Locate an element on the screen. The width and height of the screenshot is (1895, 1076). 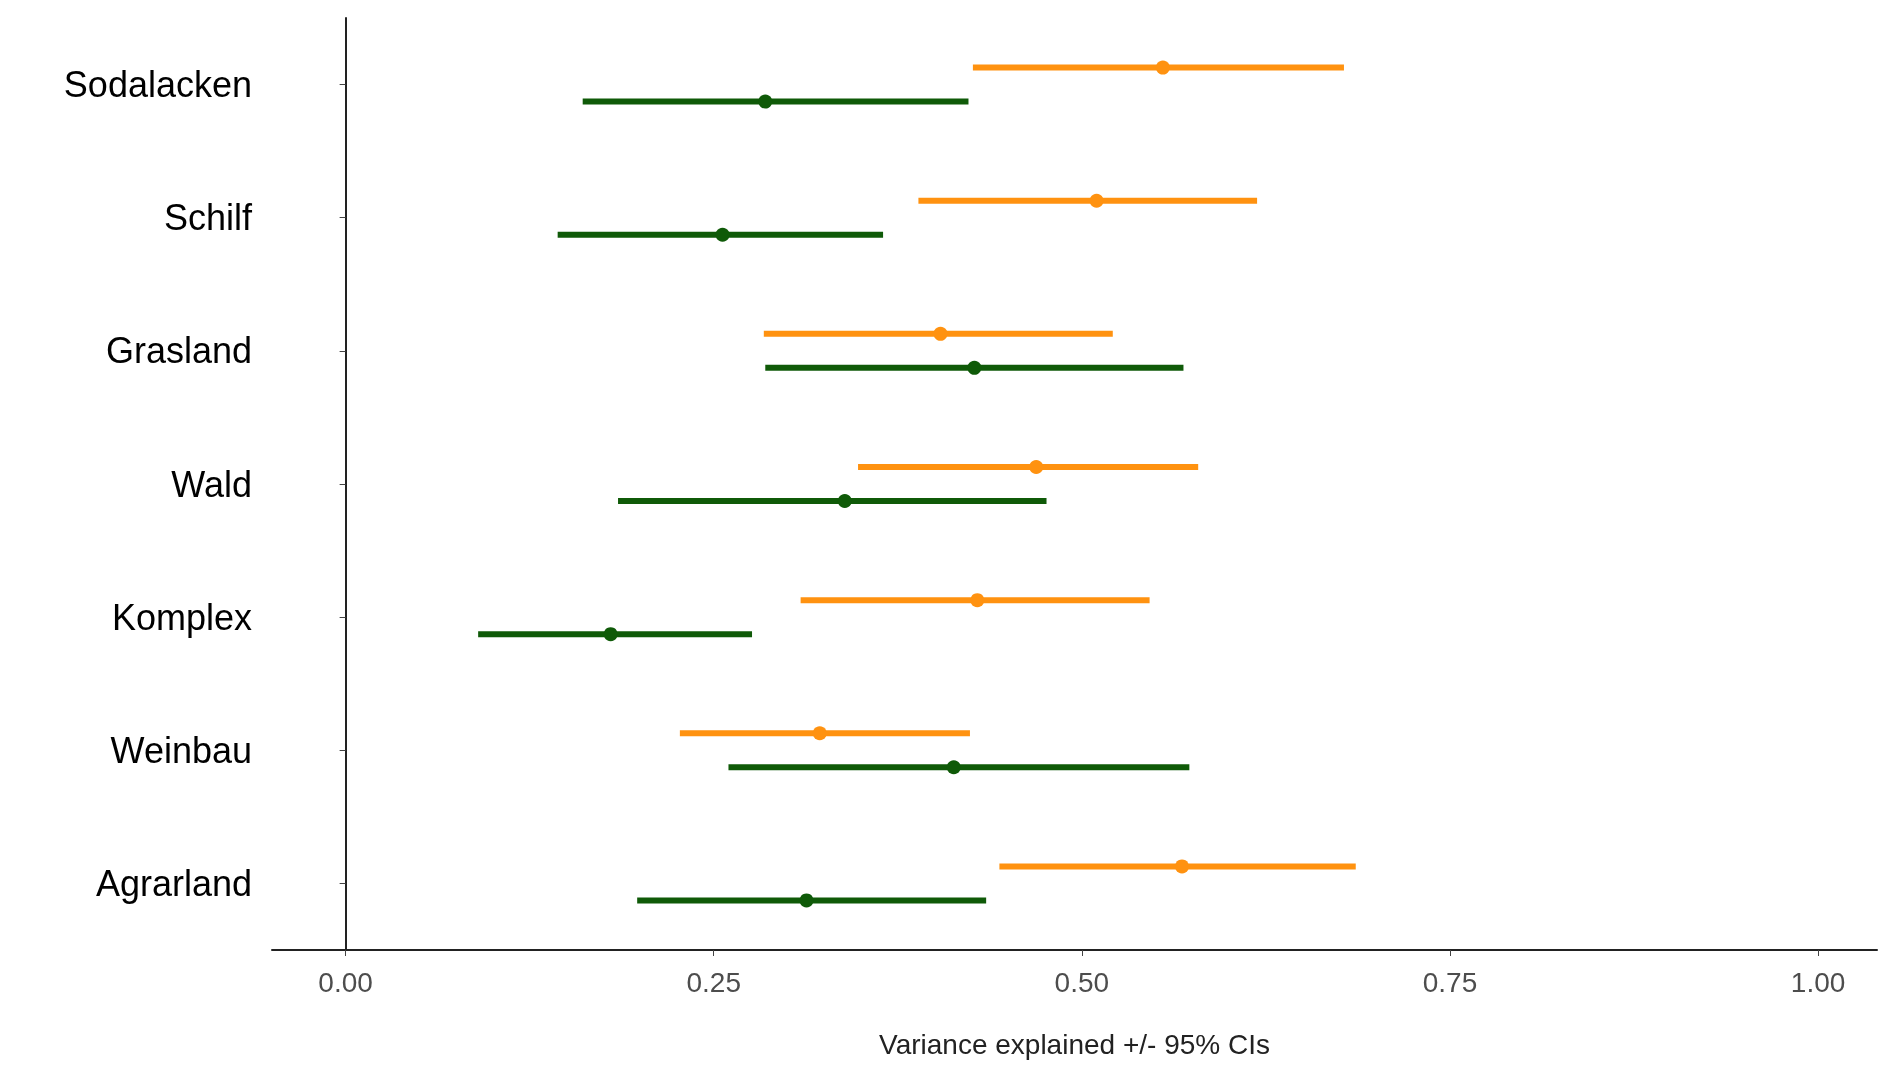
y-tick-label: Agrarland is located at coordinates (173, 883).